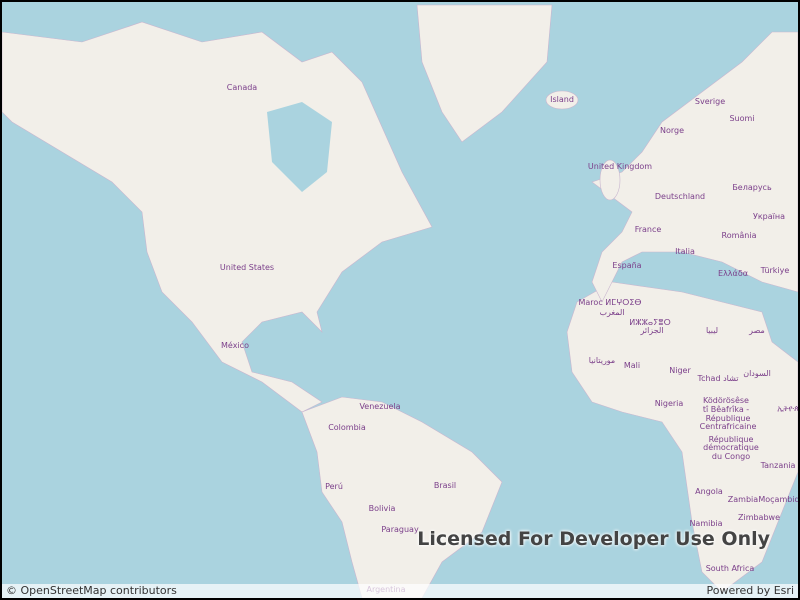 Image resolution: width=800 pixels, height=600 pixels. I want to click on place-label: México, so click(235, 345).